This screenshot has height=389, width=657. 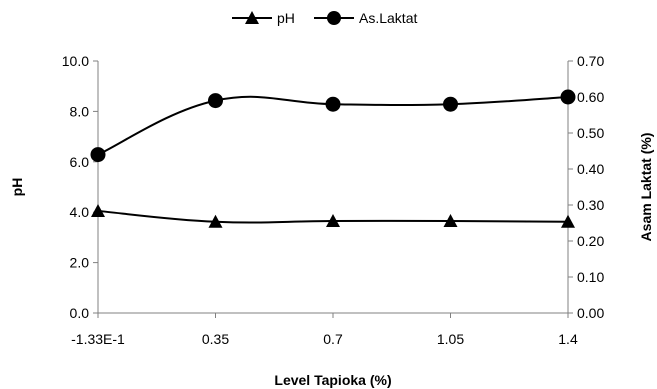 I want to click on right-tick-label: 0.20, so click(x=590, y=241).